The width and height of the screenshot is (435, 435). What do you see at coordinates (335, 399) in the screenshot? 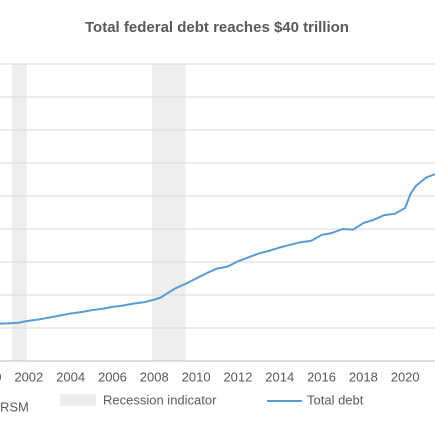
I see `legend-label: Total debt` at bounding box center [335, 399].